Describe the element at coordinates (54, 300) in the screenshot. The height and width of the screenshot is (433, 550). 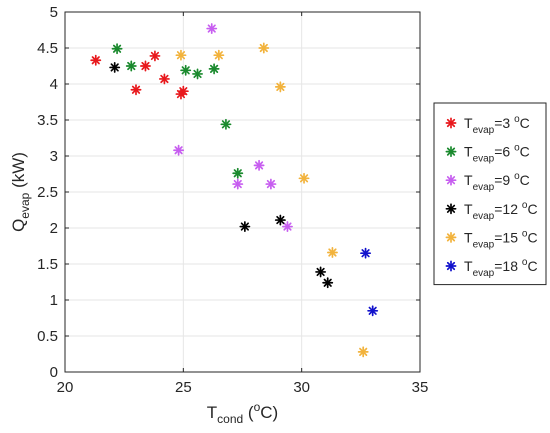
I see `y-tick-label: 1` at that location.